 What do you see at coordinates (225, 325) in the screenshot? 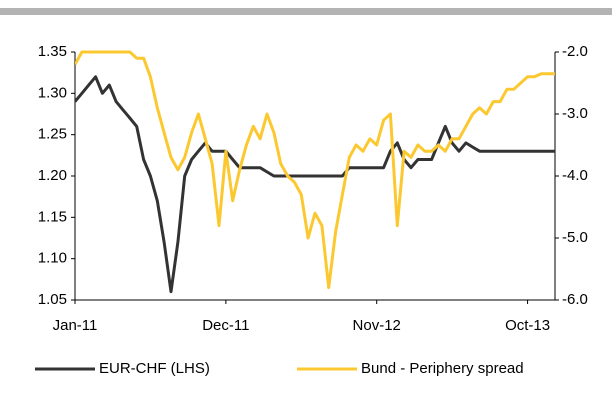
I see `x-tick-label: Dec-11` at bounding box center [225, 325].